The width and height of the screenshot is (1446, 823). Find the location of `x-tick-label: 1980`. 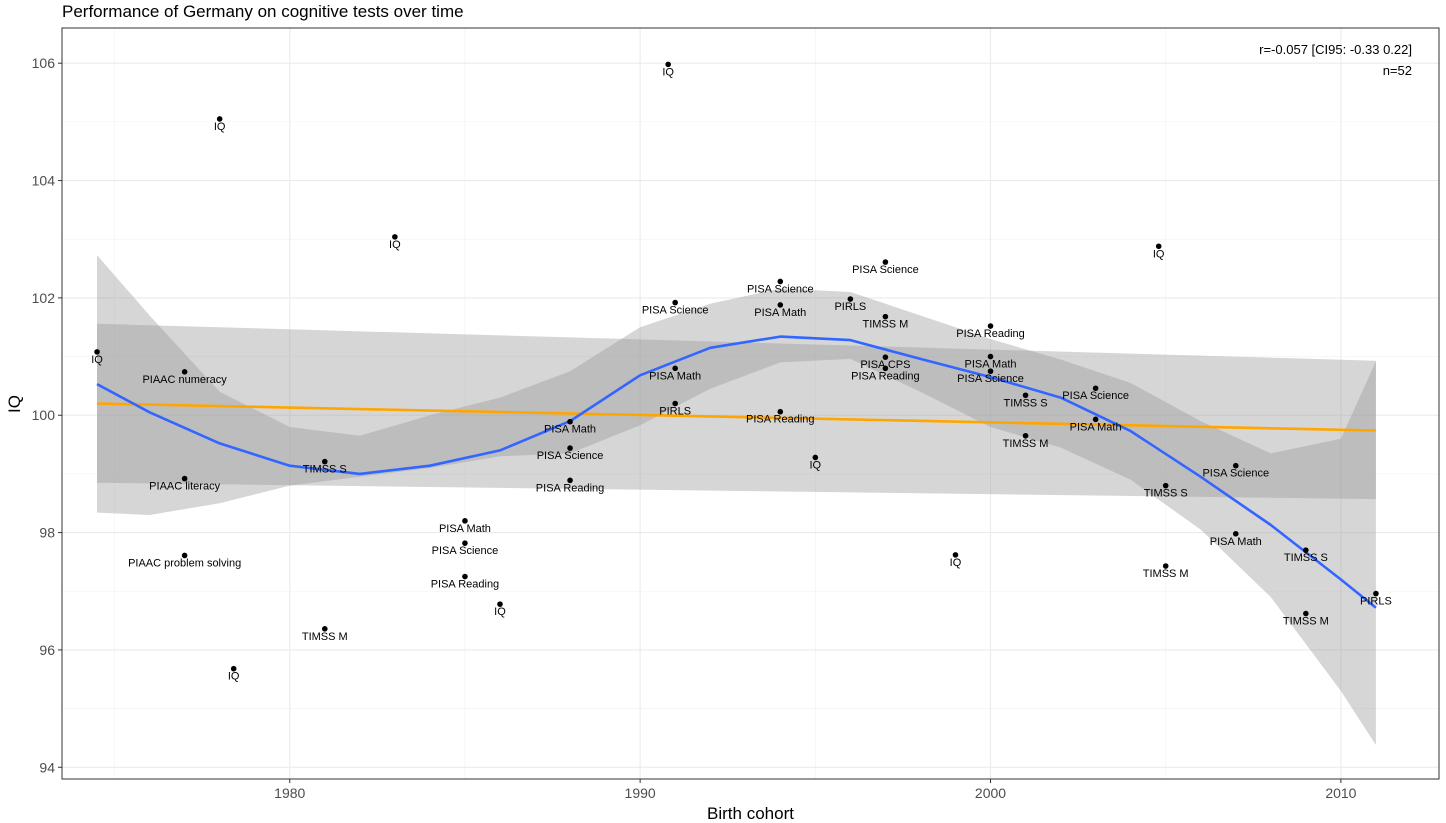

x-tick-label: 1980 is located at coordinates (289, 793).